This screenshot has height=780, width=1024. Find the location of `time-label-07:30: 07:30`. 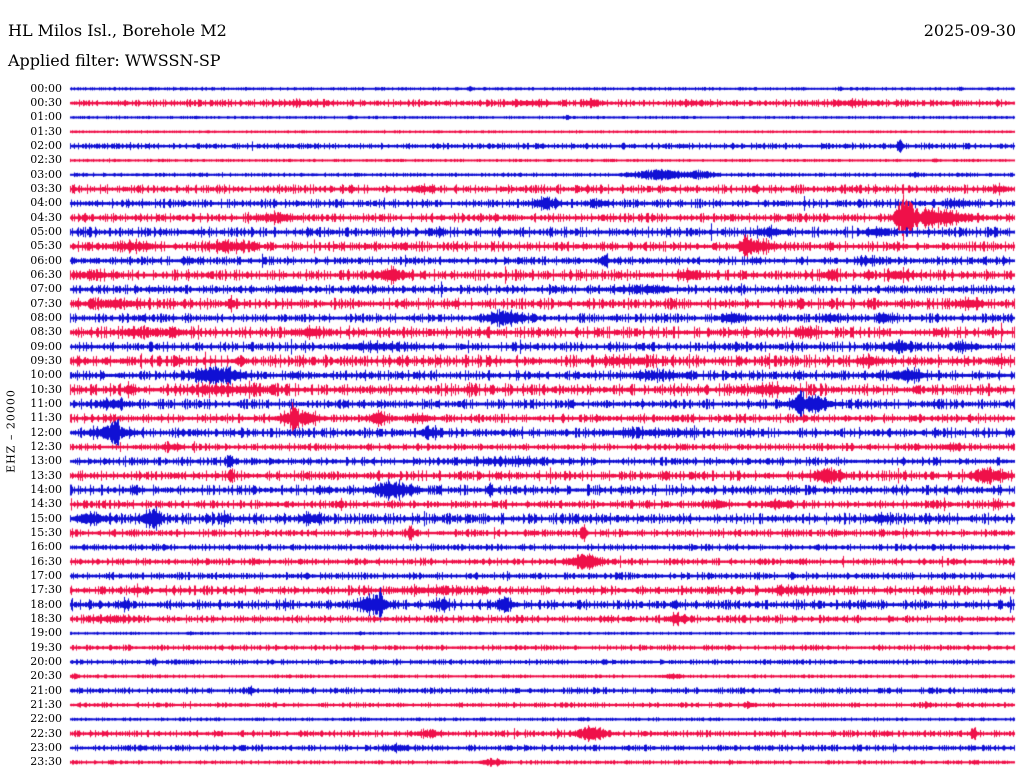

time-label-07:30: 07:30 is located at coordinates (46, 303).